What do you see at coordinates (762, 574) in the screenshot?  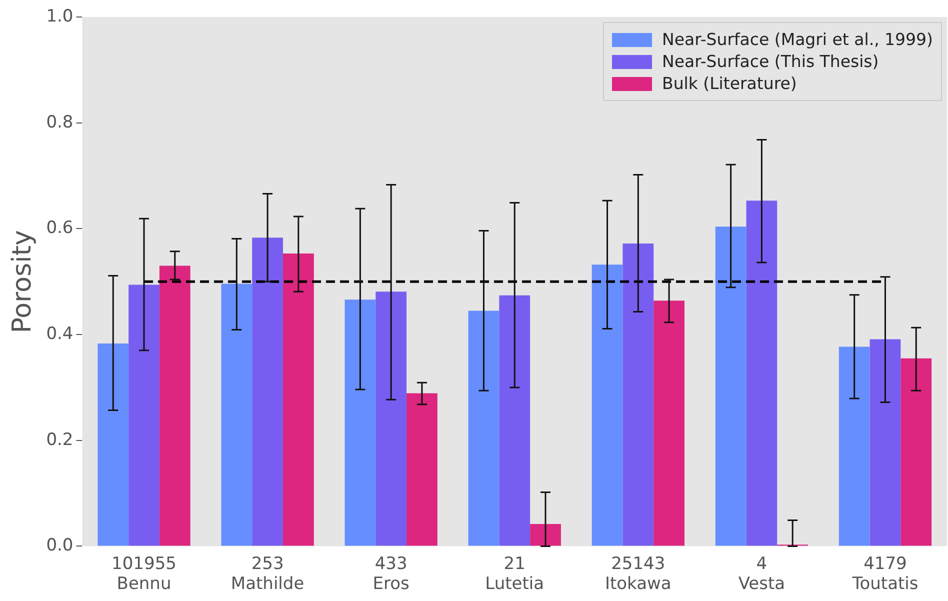 I see `x-tick-label: 4 Vesta` at bounding box center [762, 574].